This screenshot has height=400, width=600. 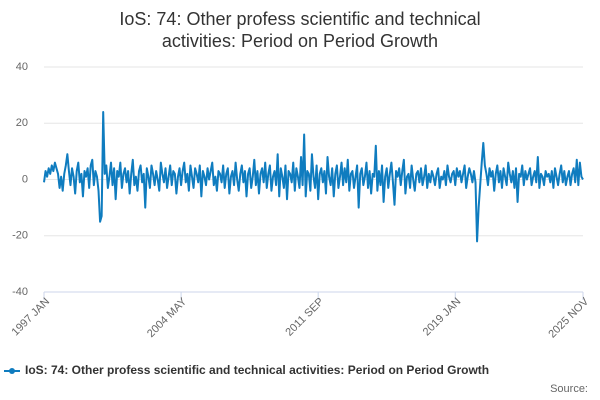 What do you see at coordinates (304, 317) in the screenshot?
I see `x-tick-label: 2011 SEP` at bounding box center [304, 317].